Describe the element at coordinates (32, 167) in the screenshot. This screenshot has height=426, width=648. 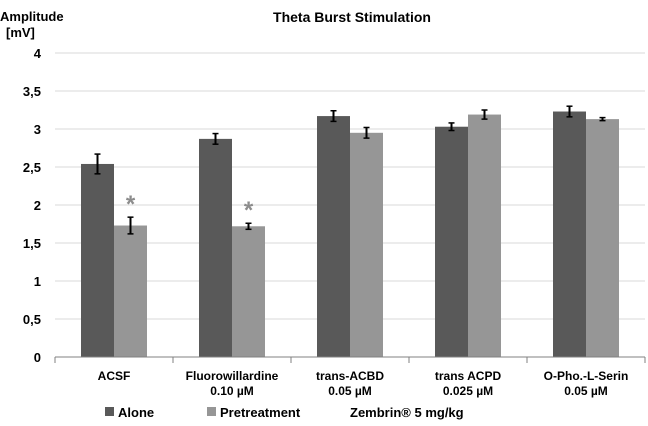
I see `y-tick-label: 2,5` at that location.